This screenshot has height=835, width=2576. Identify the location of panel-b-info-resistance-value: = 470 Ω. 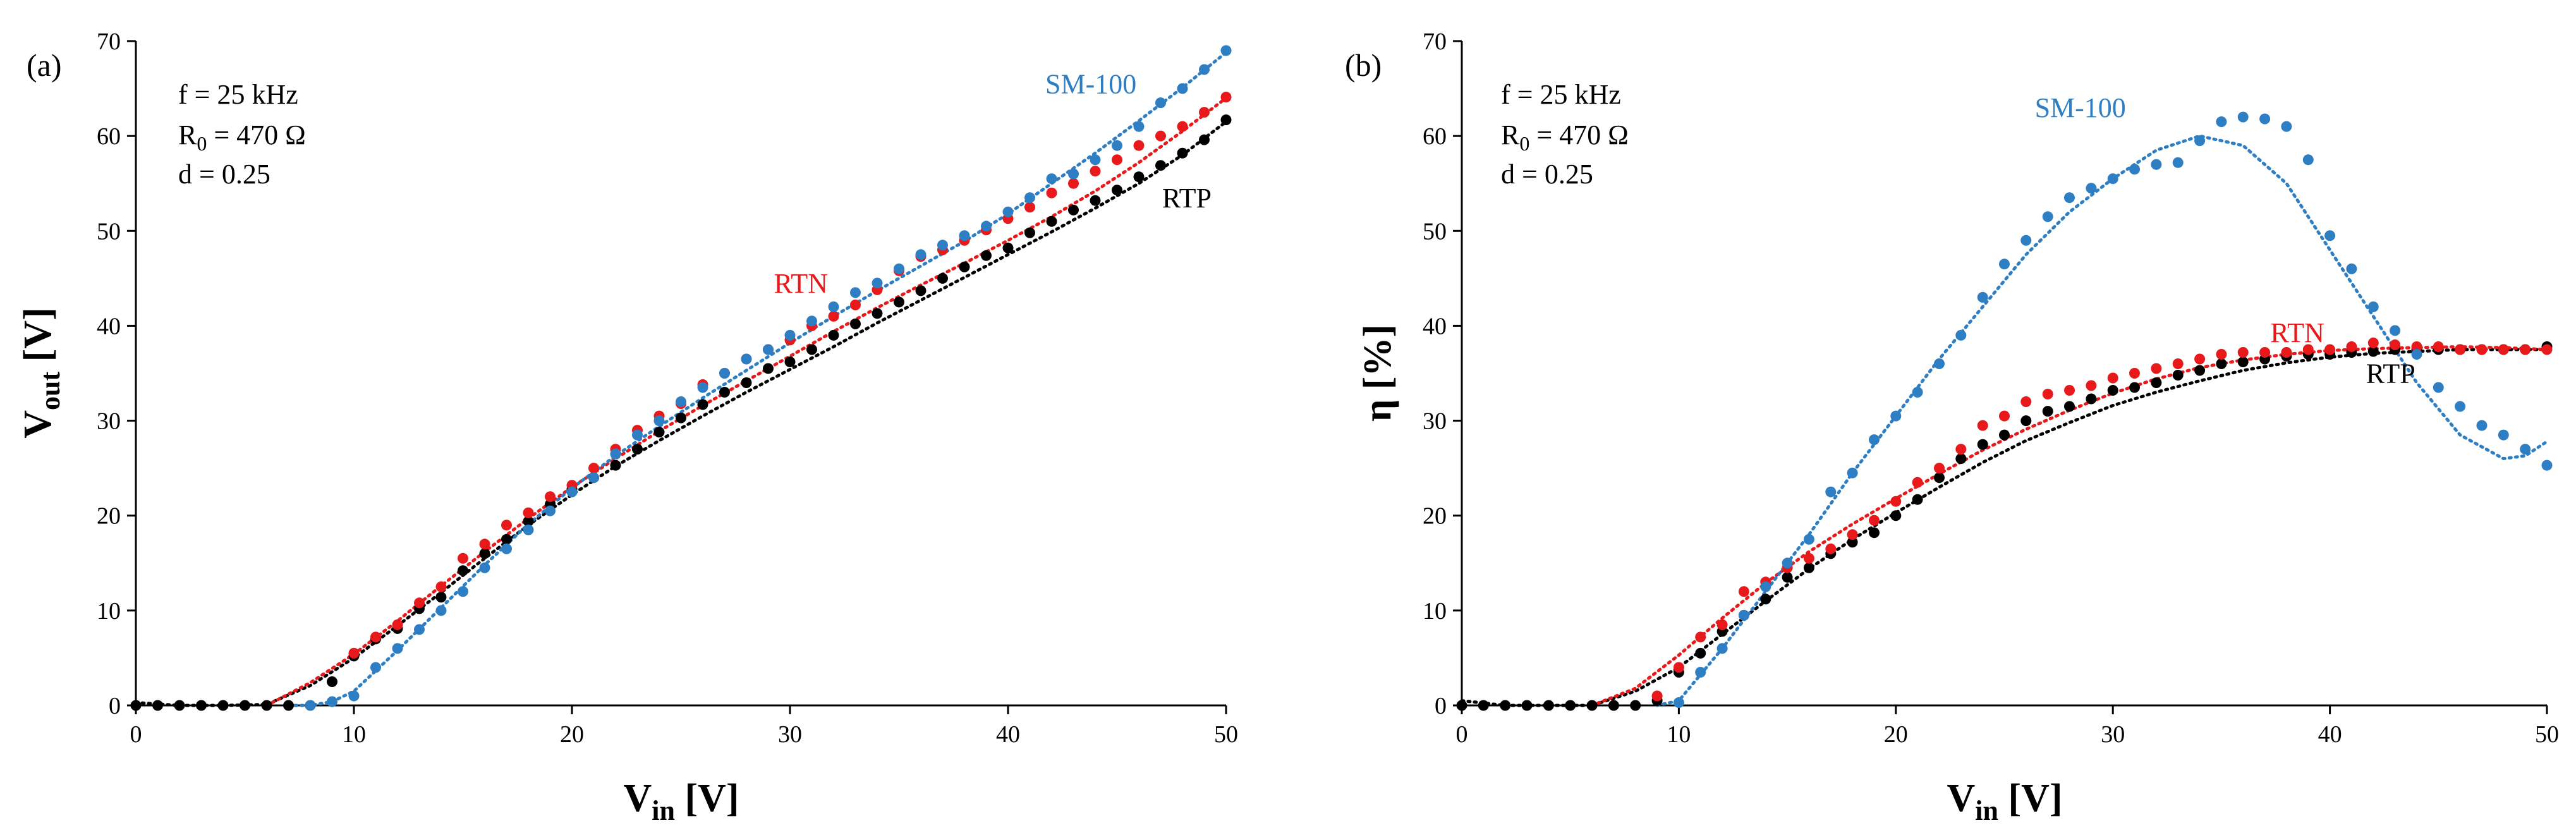
(1579, 134).